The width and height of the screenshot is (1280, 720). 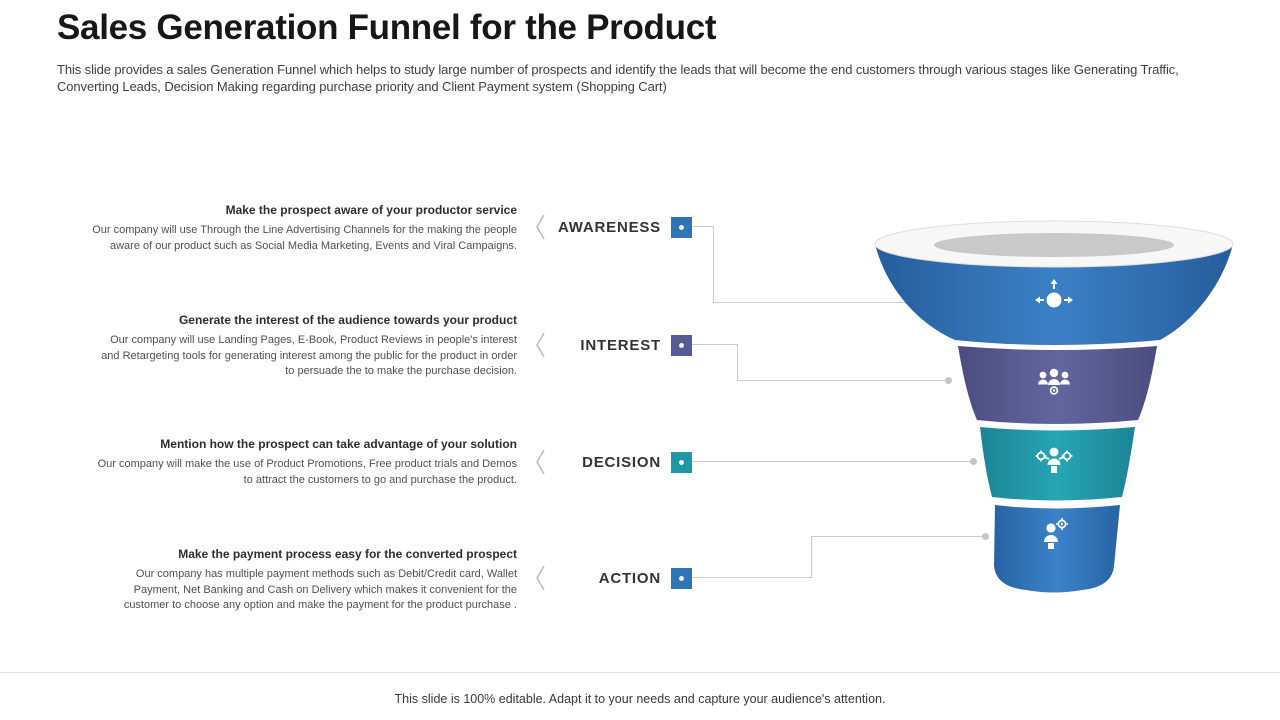 I want to click on mind-arrows-icon, so click(x=1054, y=293).